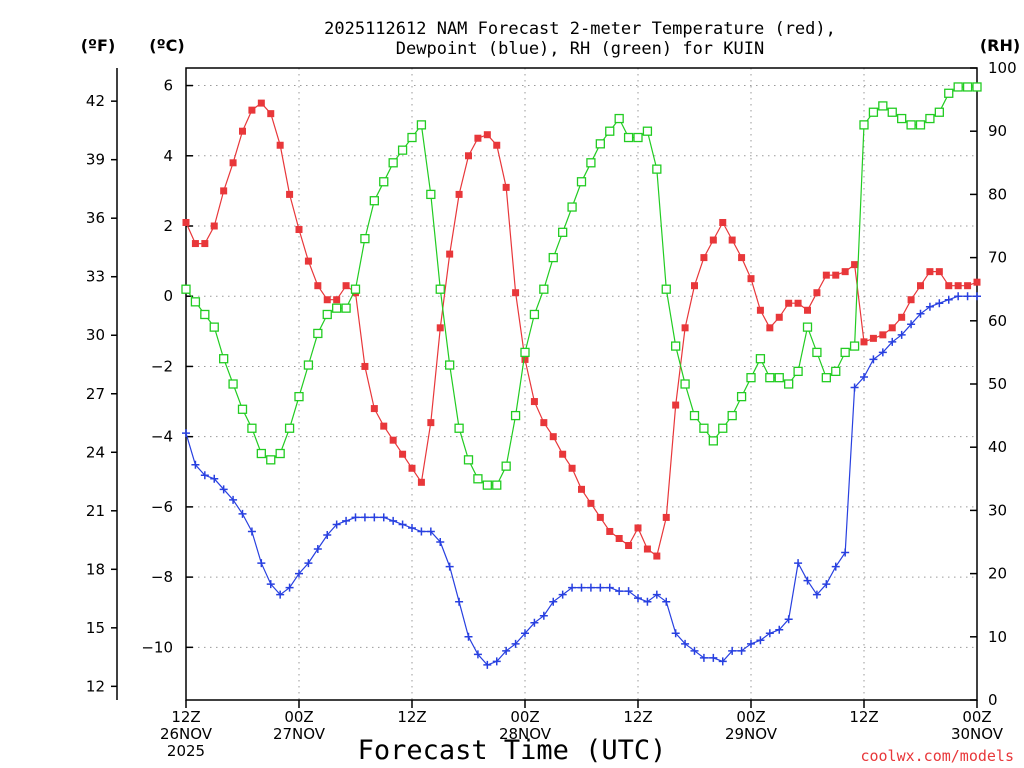 Image resolution: width=1024 pixels, height=768 pixels. I want to click on celsius-tick-label: −6, so click(162, 507).